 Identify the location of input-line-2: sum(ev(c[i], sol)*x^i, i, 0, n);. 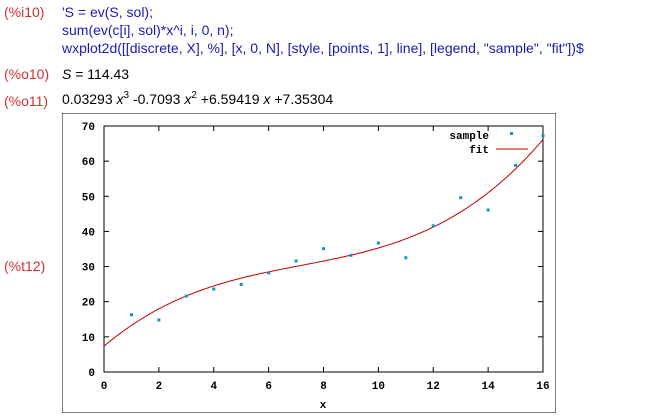
(148, 30).